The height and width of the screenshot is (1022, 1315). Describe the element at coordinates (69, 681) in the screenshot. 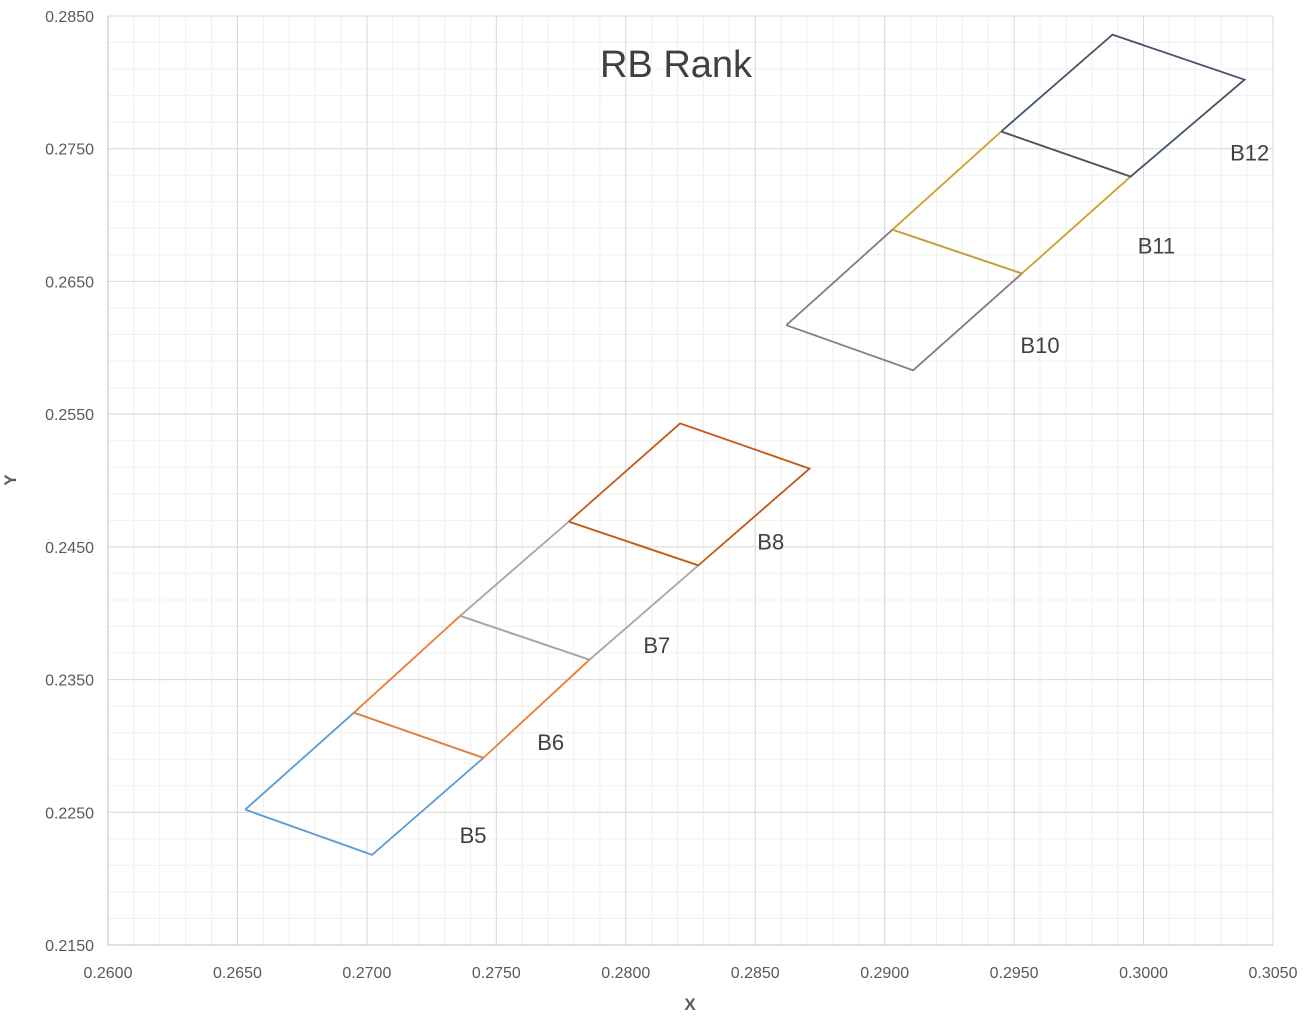

I see `y-tick-label: 0.2350` at that location.